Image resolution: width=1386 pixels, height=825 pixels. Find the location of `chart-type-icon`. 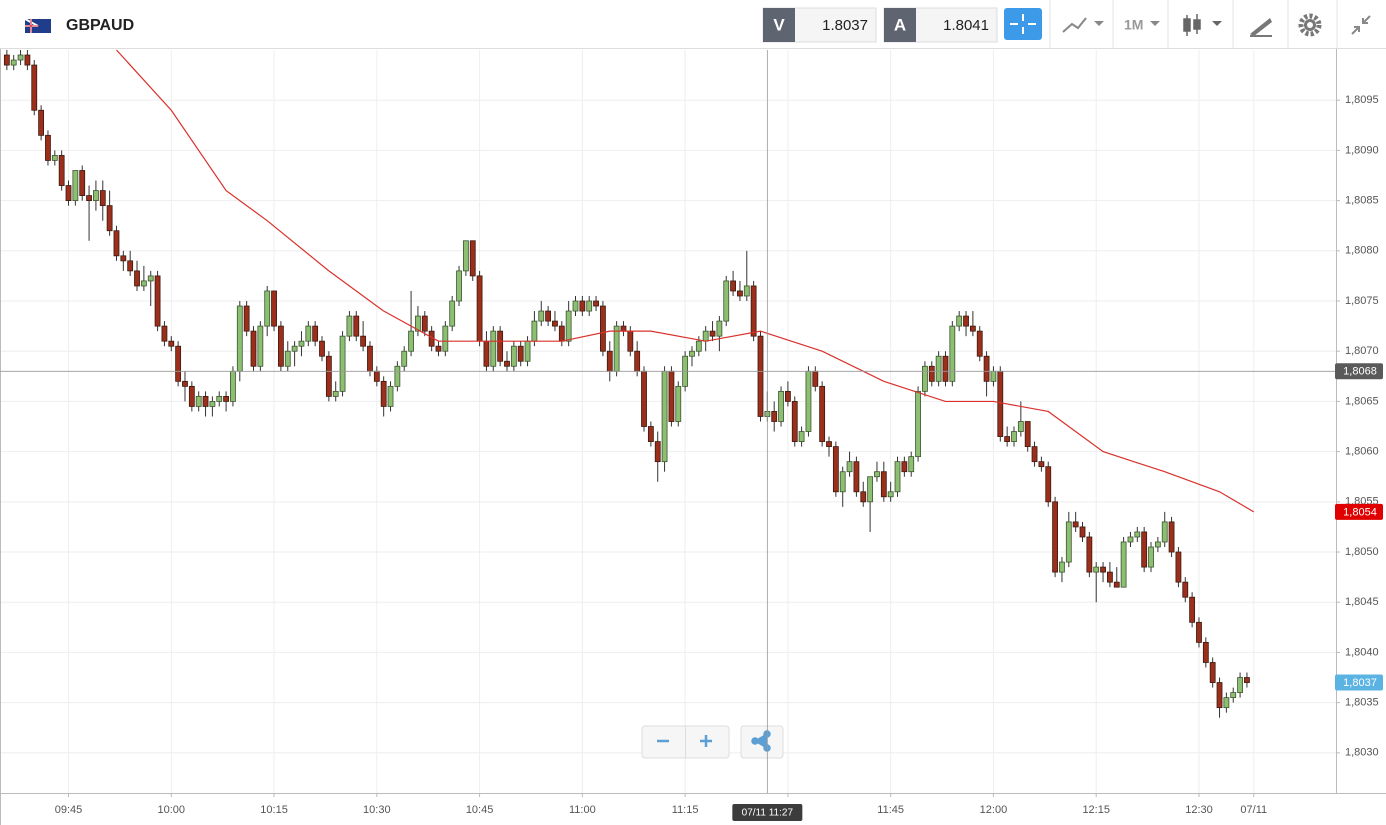

chart-type-icon is located at coordinates (1083, 25).